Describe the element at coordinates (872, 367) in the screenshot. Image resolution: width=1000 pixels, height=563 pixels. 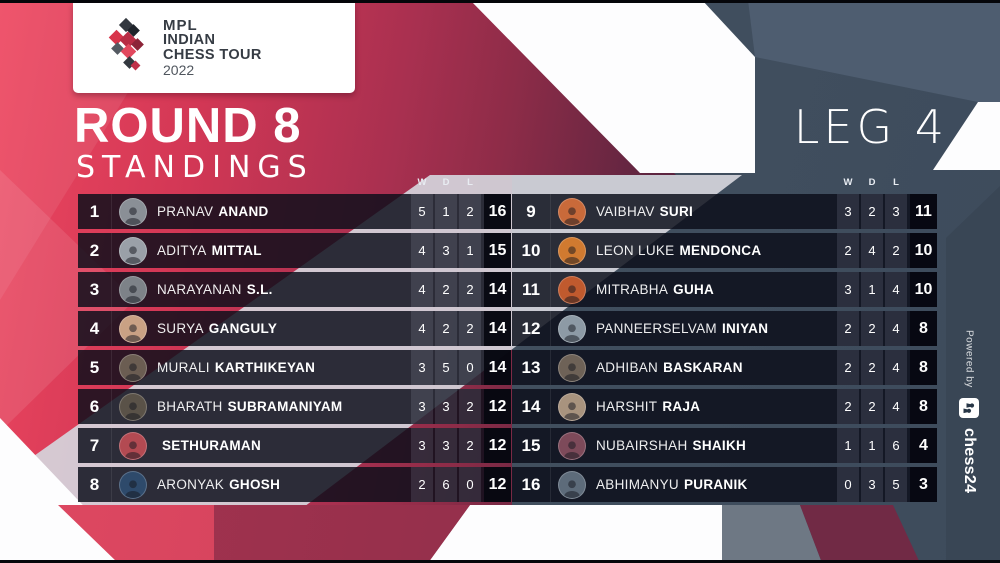
I see `draws-cell: 2` at that location.